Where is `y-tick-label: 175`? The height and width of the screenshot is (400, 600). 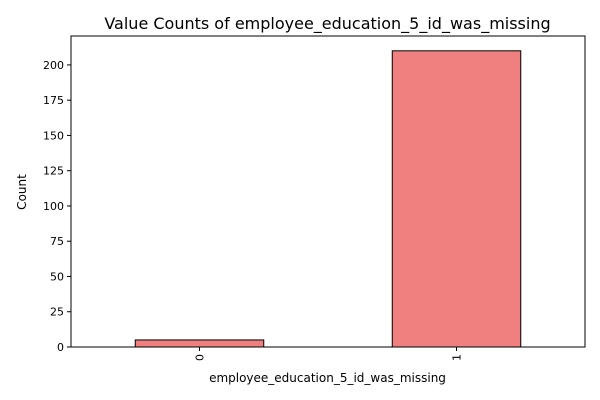 y-tick-label: 175 is located at coordinates (53, 100).